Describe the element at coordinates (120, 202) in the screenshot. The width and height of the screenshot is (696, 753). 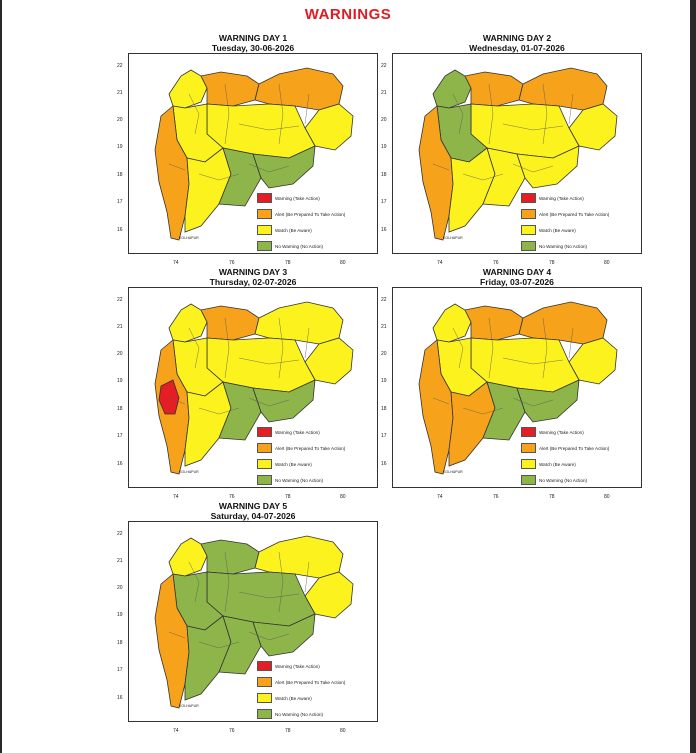
I see `y-tick: 17` at that location.